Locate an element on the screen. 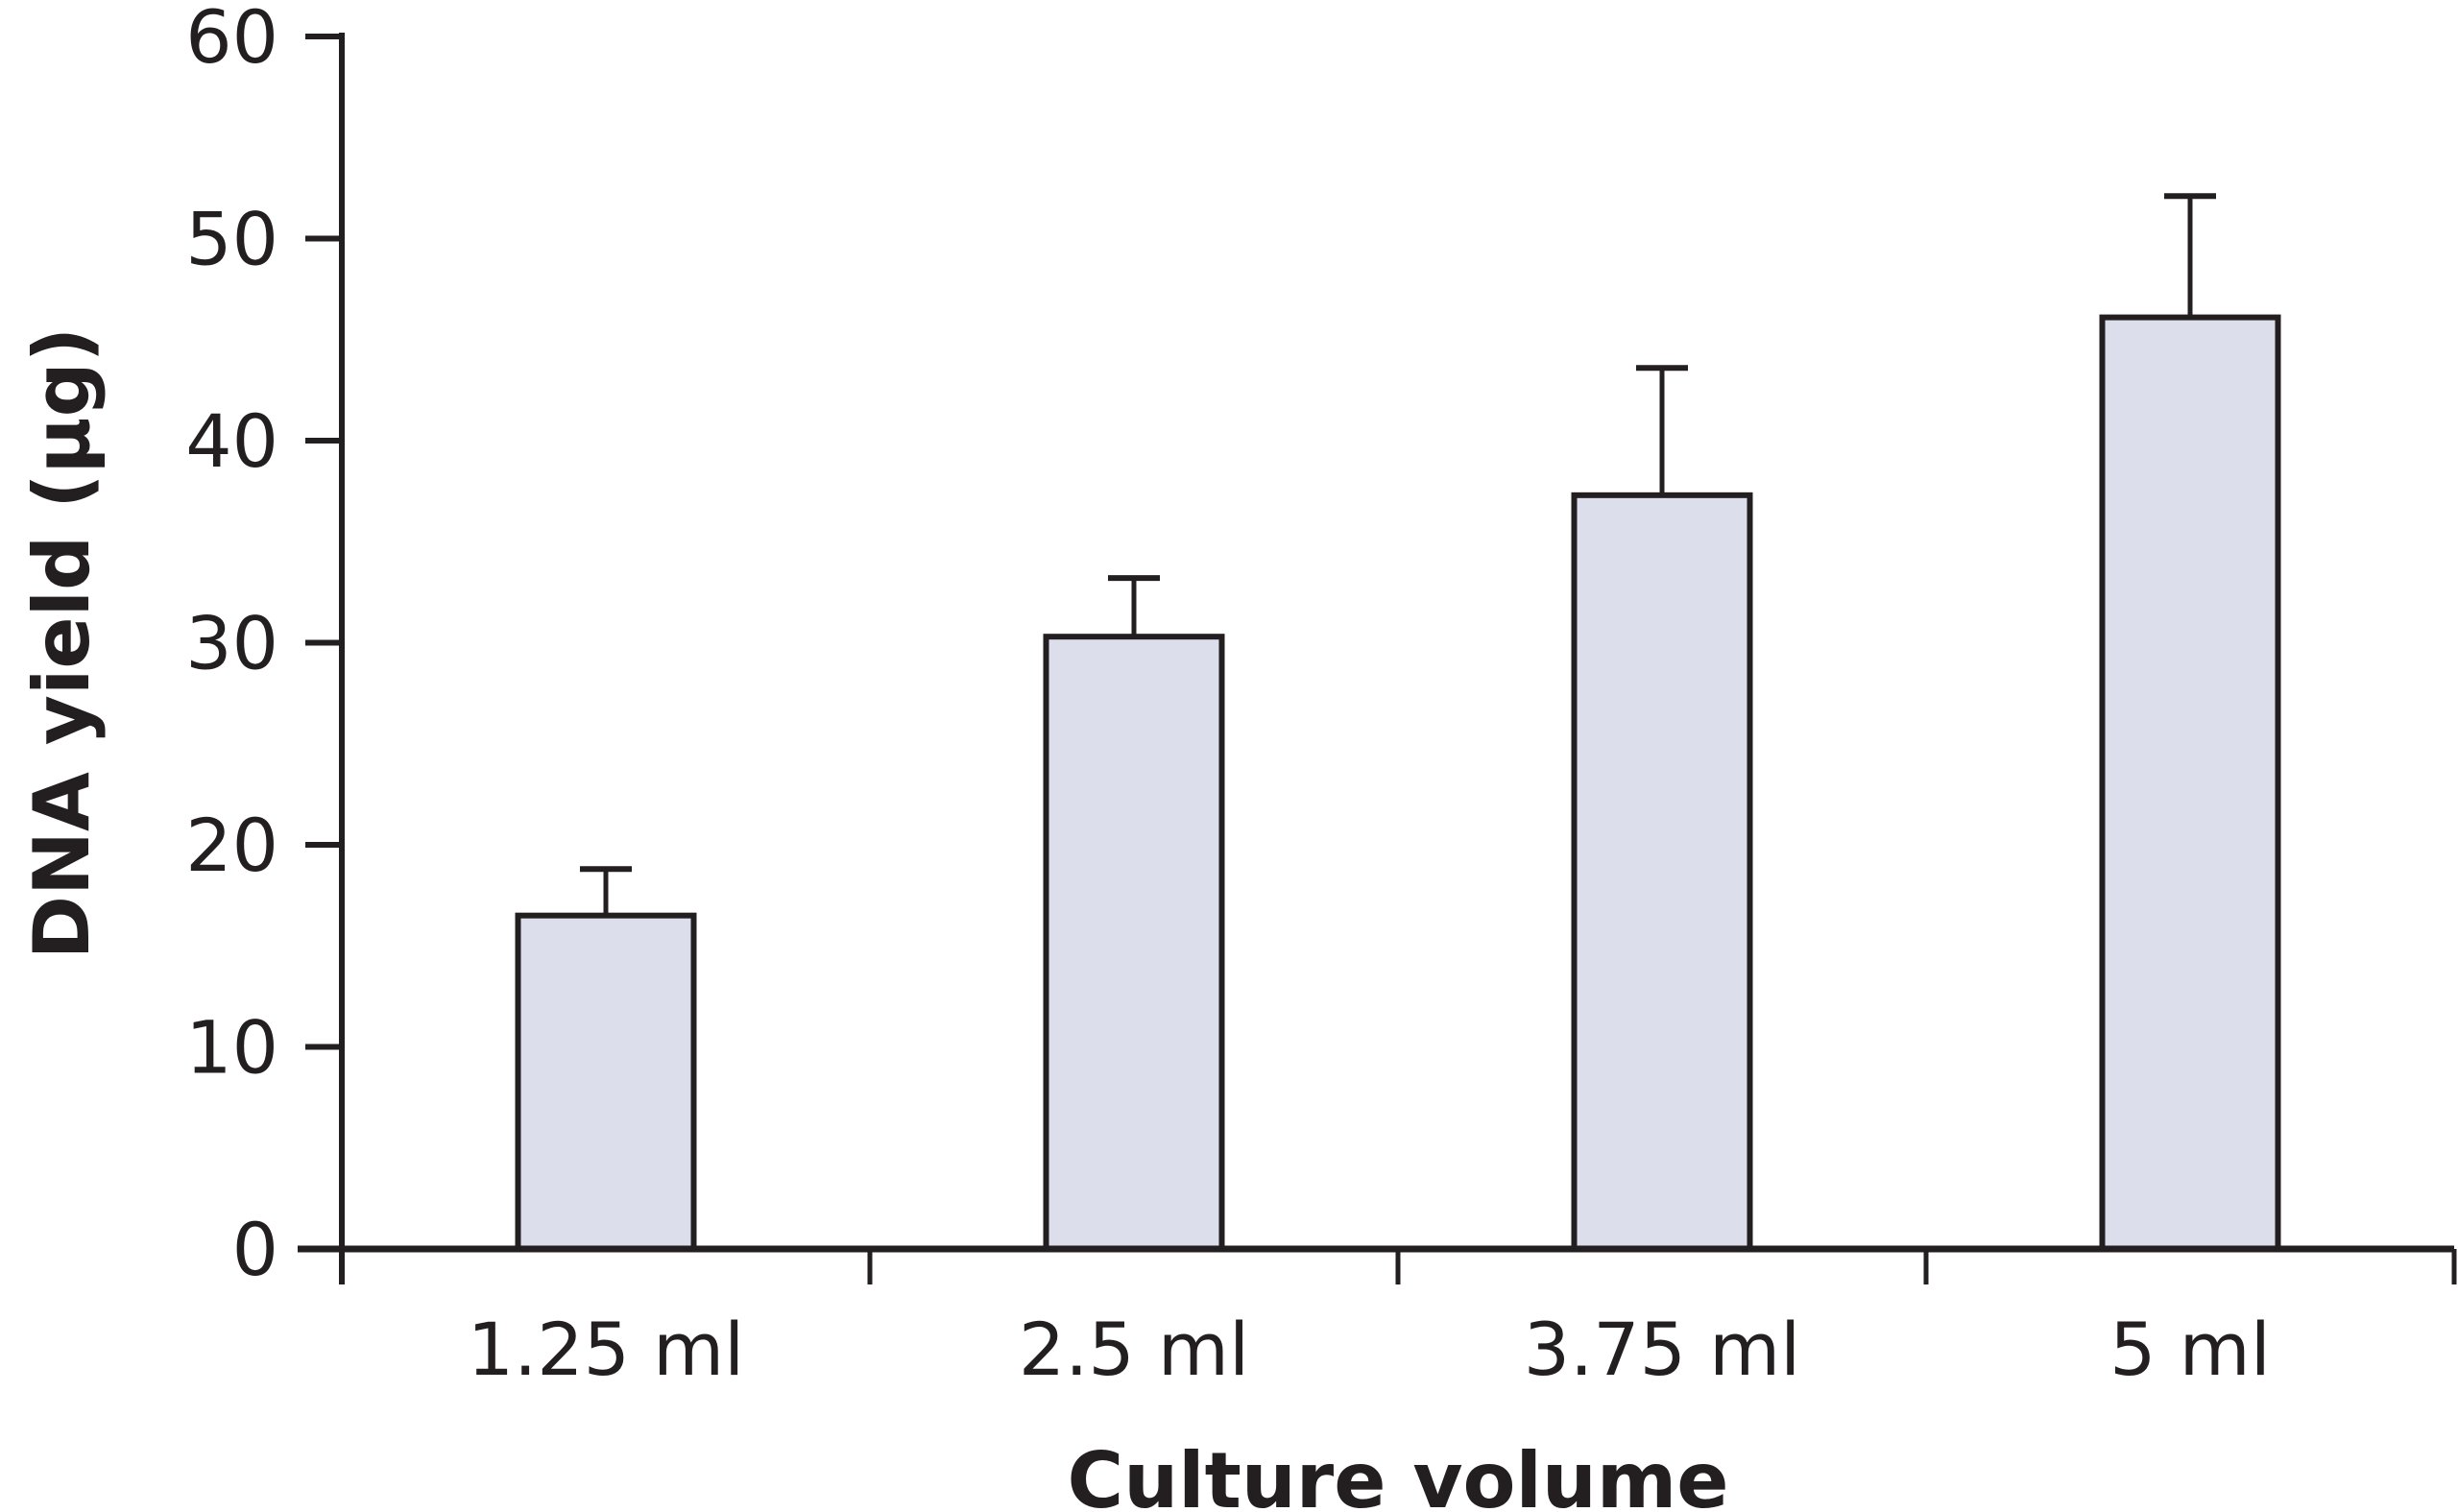 The height and width of the screenshot is (1512, 2458). x-tick-label: 3.75 ml is located at coordinates (1663, 1349).